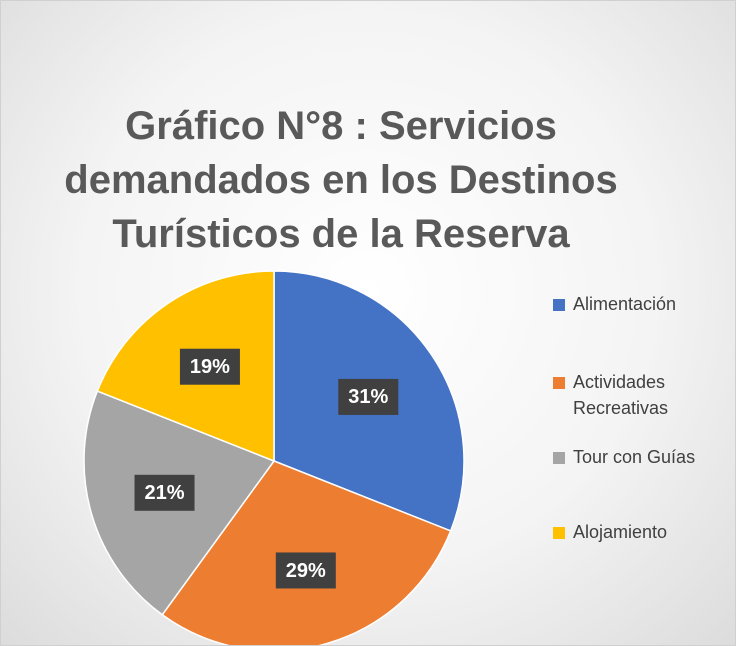 Image resolution: width=736 pixels, height=646 pixels. What do you see at coordinates (621, 395) in the screenshot?
I see `legend-label: Actividades Recreativas` at bounding box center [621, 395].